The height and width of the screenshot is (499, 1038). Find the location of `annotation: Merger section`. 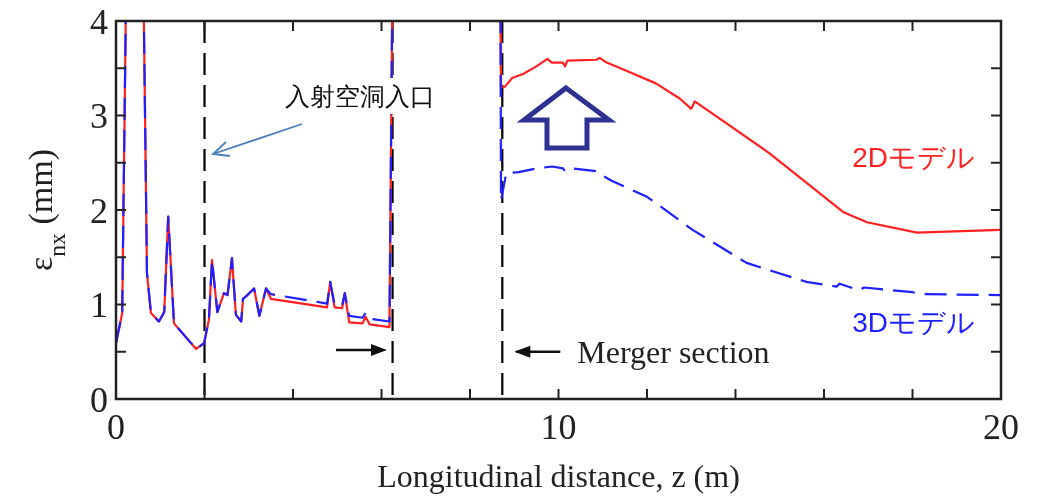

annotation: Merger section is located at coordinates (673, 351).